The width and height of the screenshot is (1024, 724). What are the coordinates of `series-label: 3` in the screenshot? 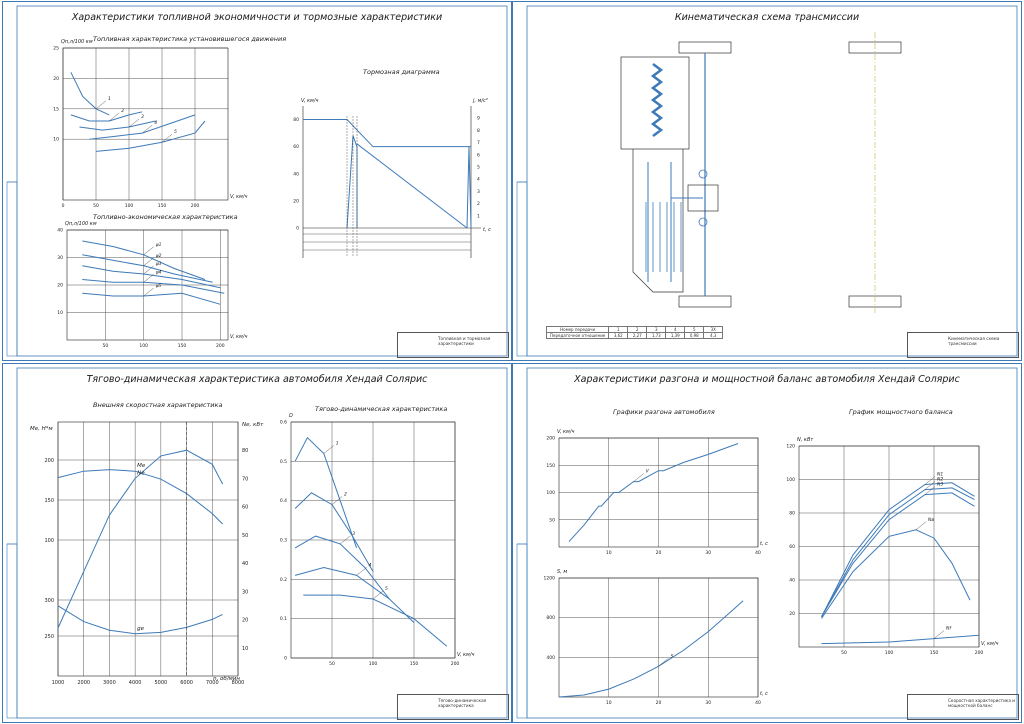 It's located at (353, 534).